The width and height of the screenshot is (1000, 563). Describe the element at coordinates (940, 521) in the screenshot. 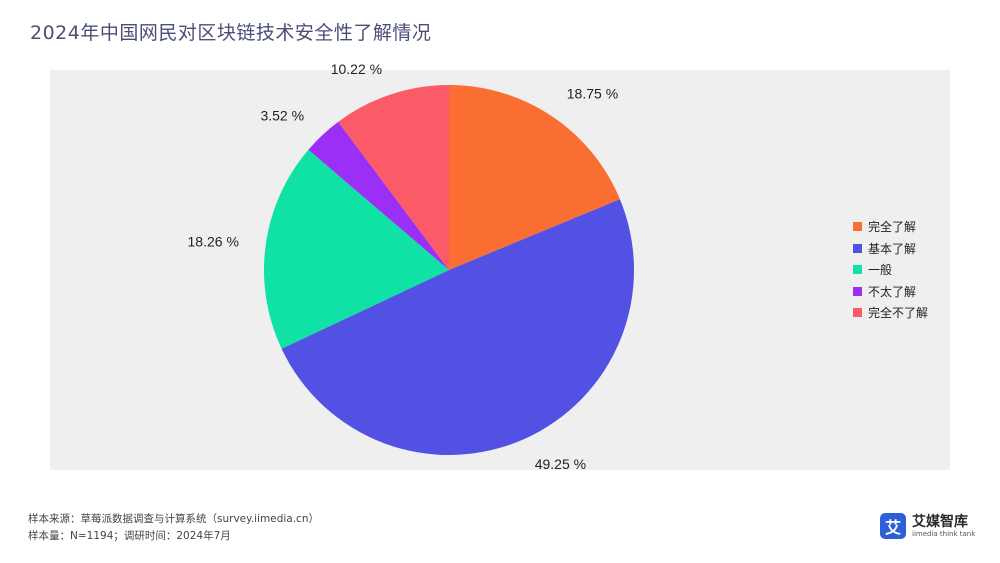

I see `logo-name: 艾媒智库` at that location.